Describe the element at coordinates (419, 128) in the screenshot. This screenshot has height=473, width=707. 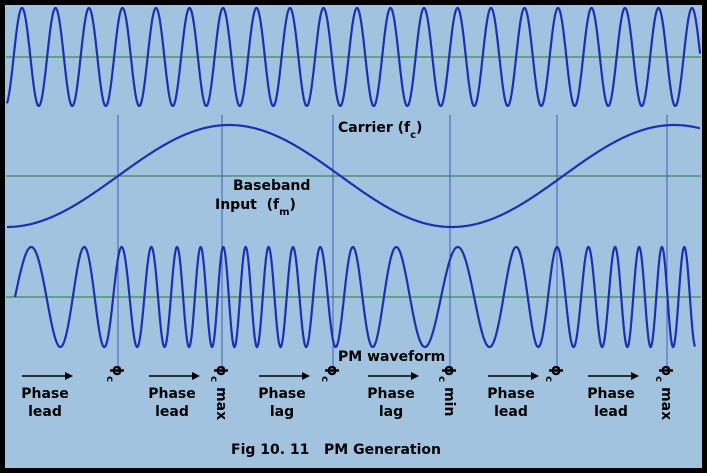
I see `carrier-close: )` at that location.